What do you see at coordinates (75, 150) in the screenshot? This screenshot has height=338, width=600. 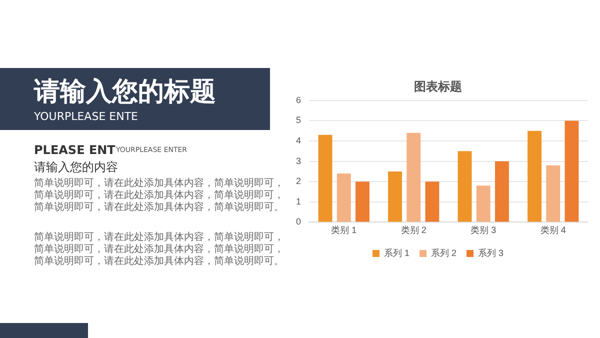 I see `text: PLEASE ENT` at bounding box center [75, 150].